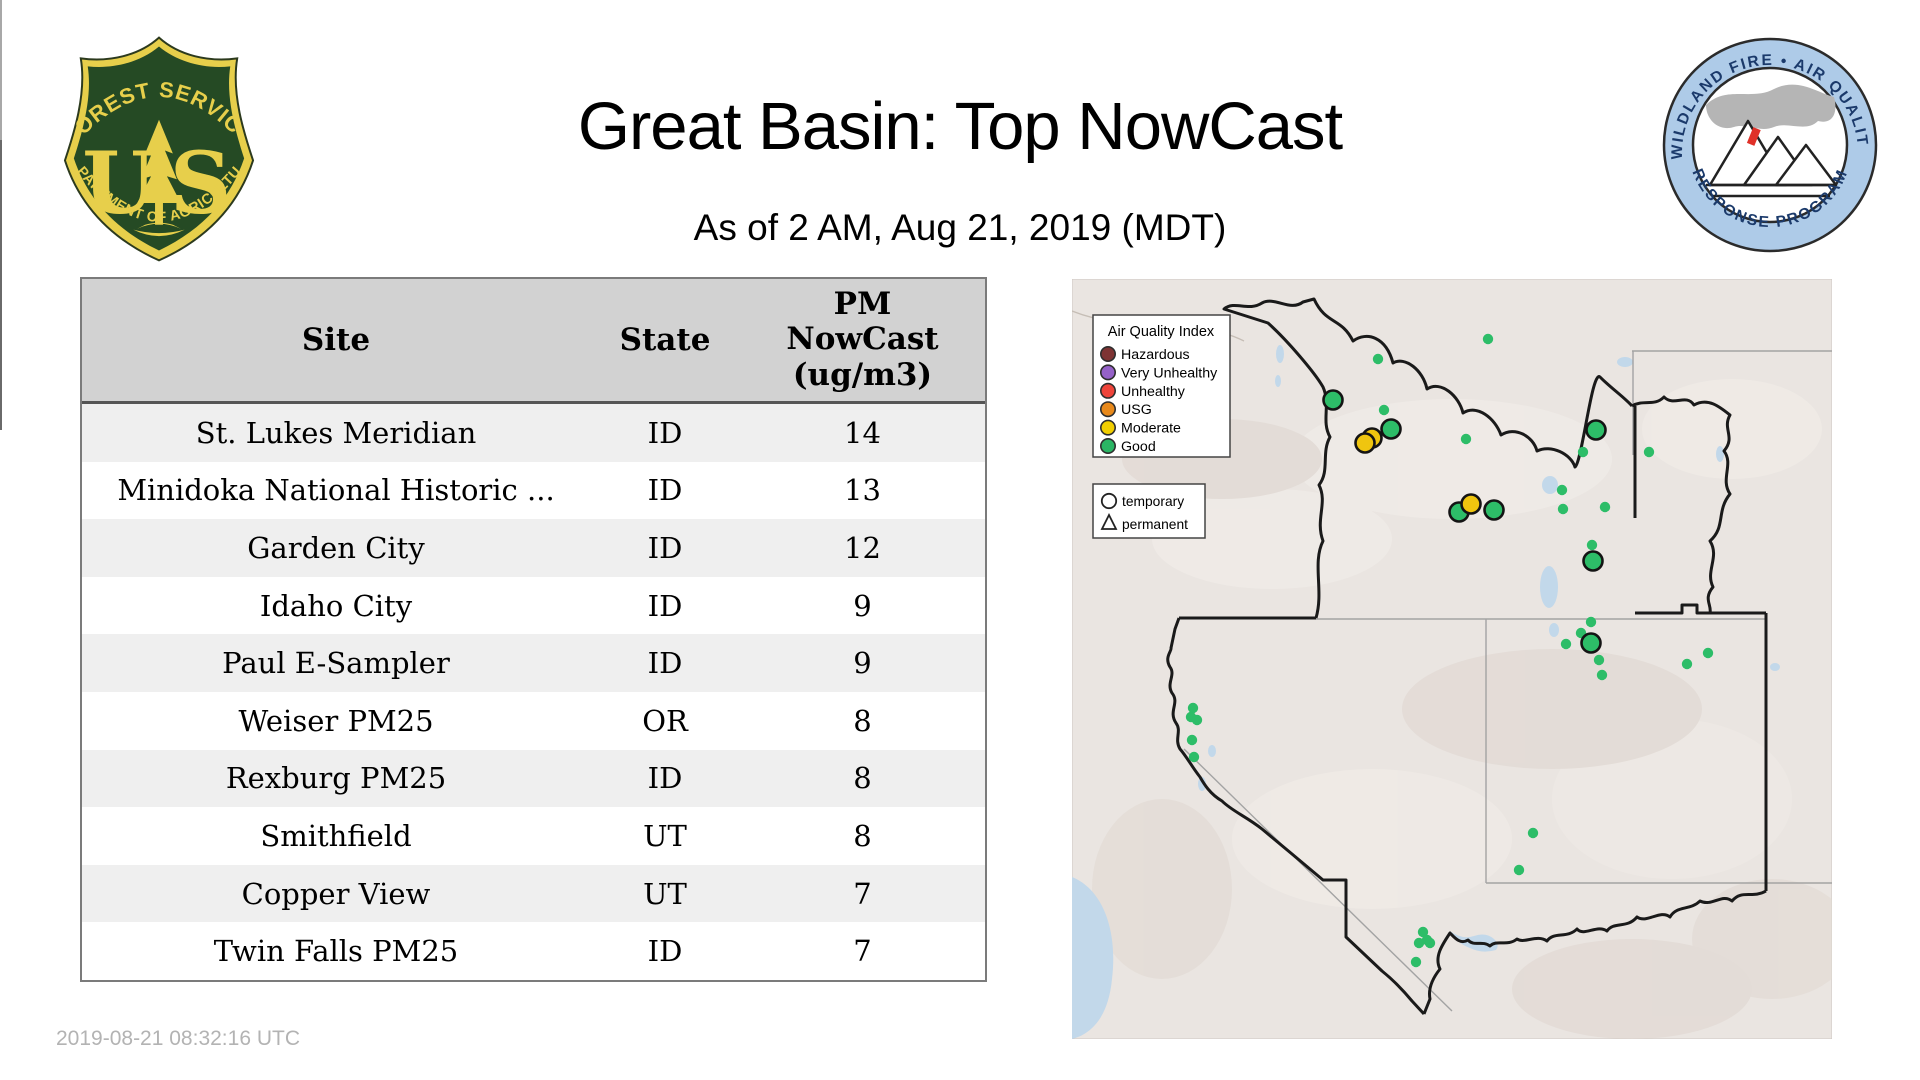  What do you see at coordinates (1107, 409) in the screenshot?
I see `legend-swatch-usg` at bounding box center [1107, 409].